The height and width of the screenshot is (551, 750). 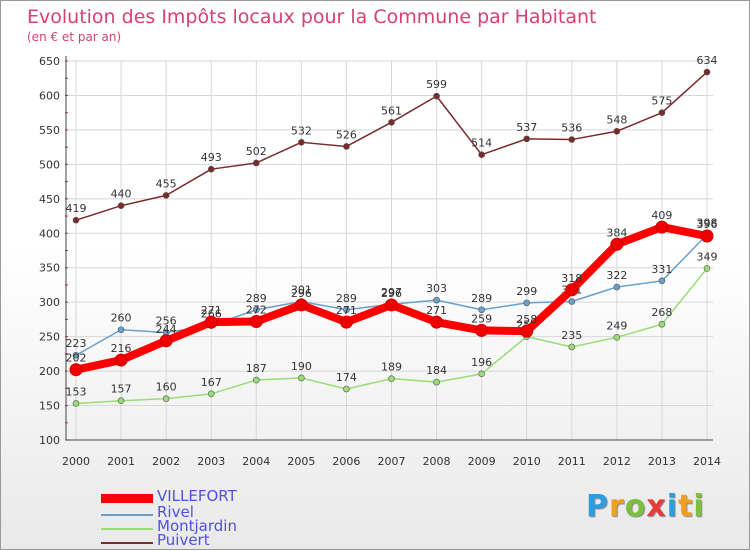 I want to click on data-label-villefort: 258, so click(x=526, y=319).